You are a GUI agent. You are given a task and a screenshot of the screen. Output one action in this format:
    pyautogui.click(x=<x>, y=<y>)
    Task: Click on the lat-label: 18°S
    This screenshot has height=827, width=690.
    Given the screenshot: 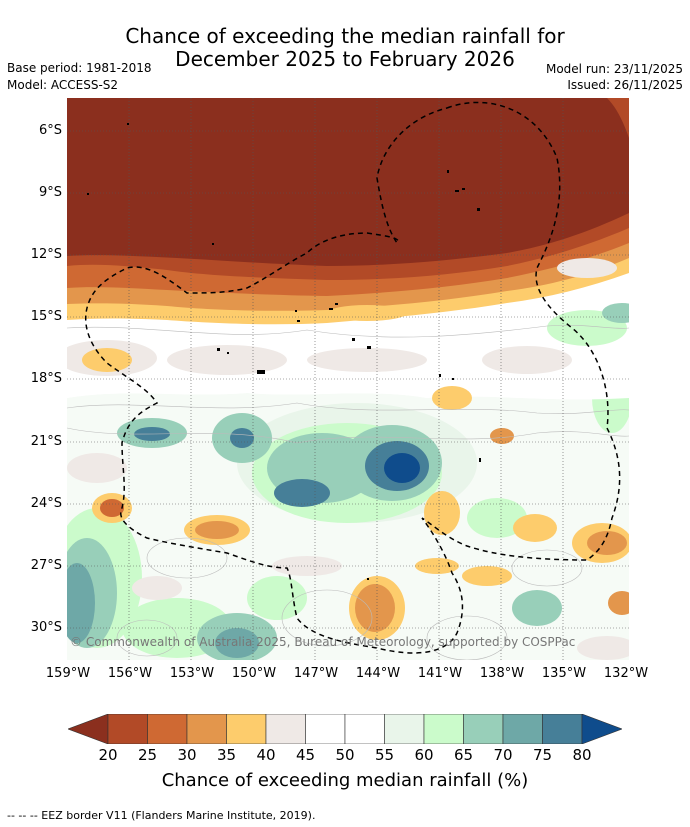 What is the action you would take?
    pyautogui.click(x=46, y=378)
    